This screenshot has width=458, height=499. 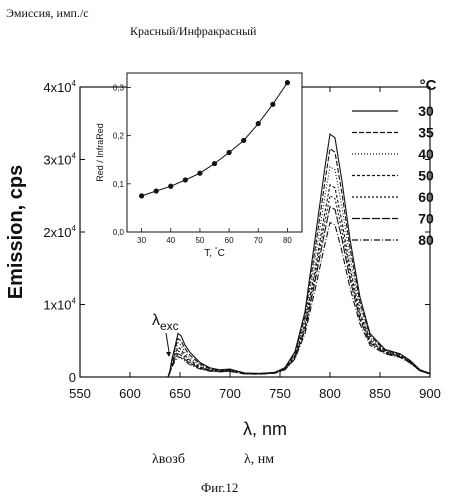 I want to click on y-axis-label: Emission, cps, so click(x=16, y=232).